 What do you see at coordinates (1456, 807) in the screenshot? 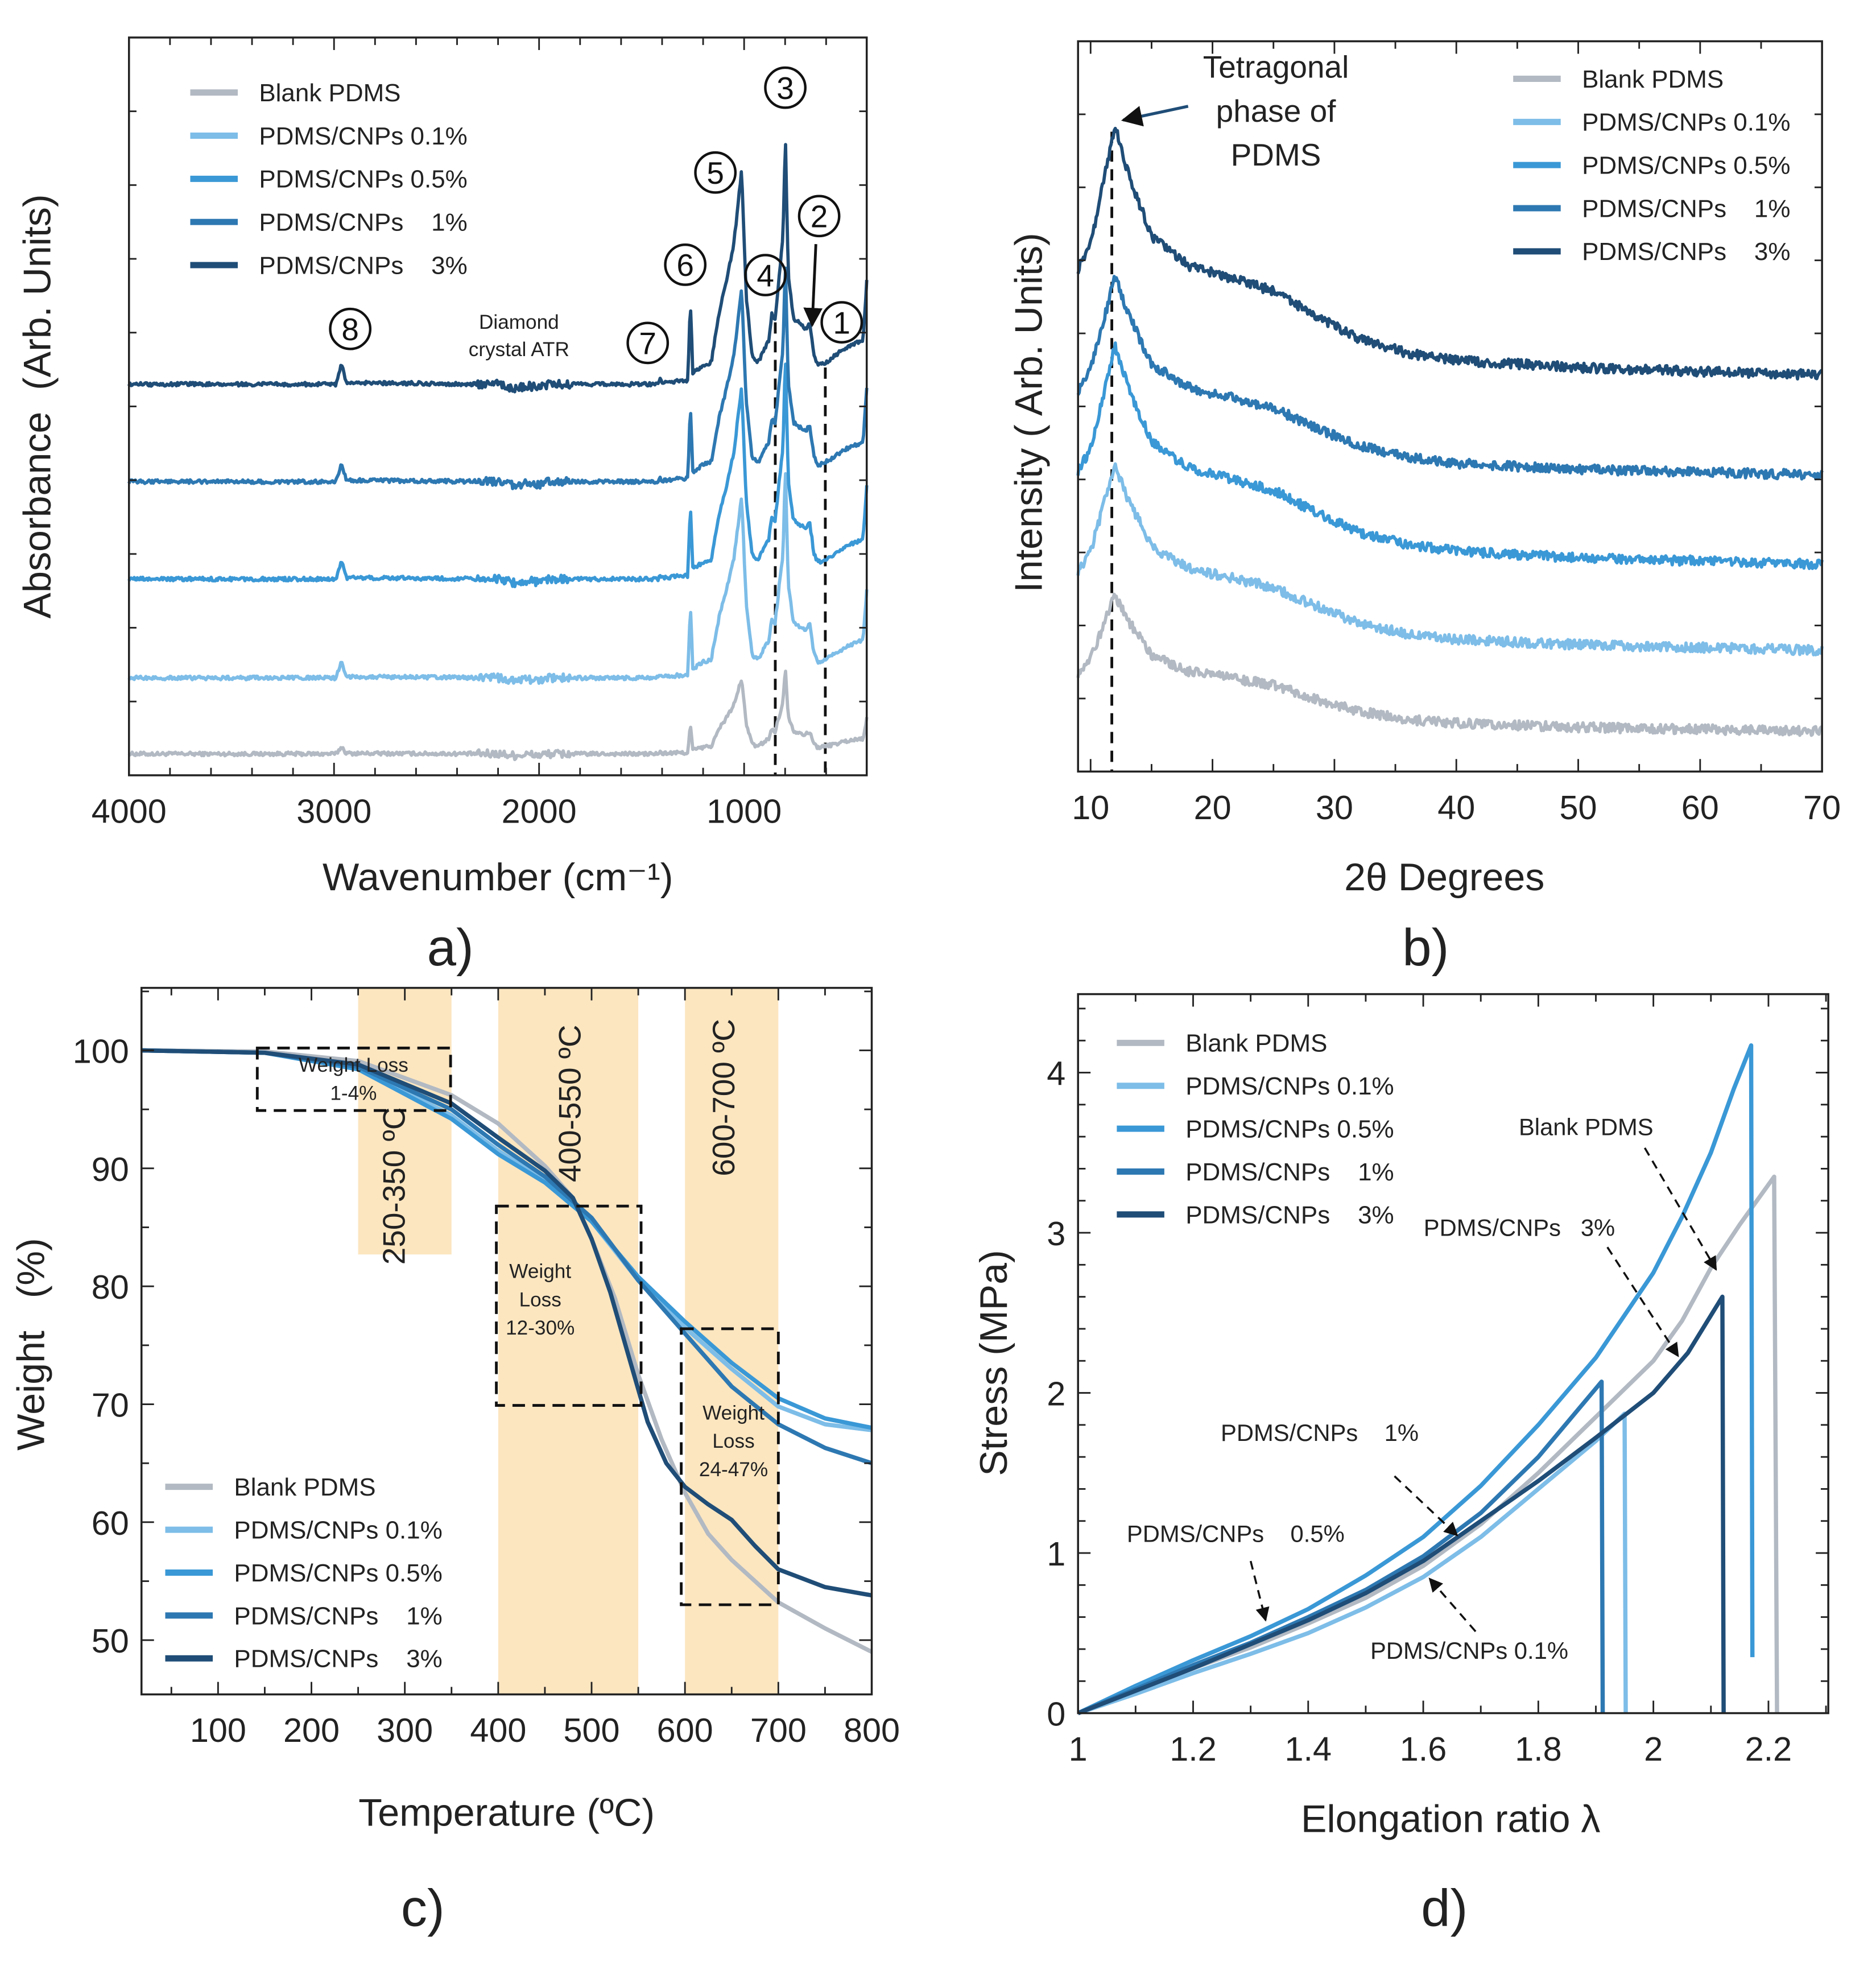
I see `x-tick-label: 40` at bounding box center [1456, 807].